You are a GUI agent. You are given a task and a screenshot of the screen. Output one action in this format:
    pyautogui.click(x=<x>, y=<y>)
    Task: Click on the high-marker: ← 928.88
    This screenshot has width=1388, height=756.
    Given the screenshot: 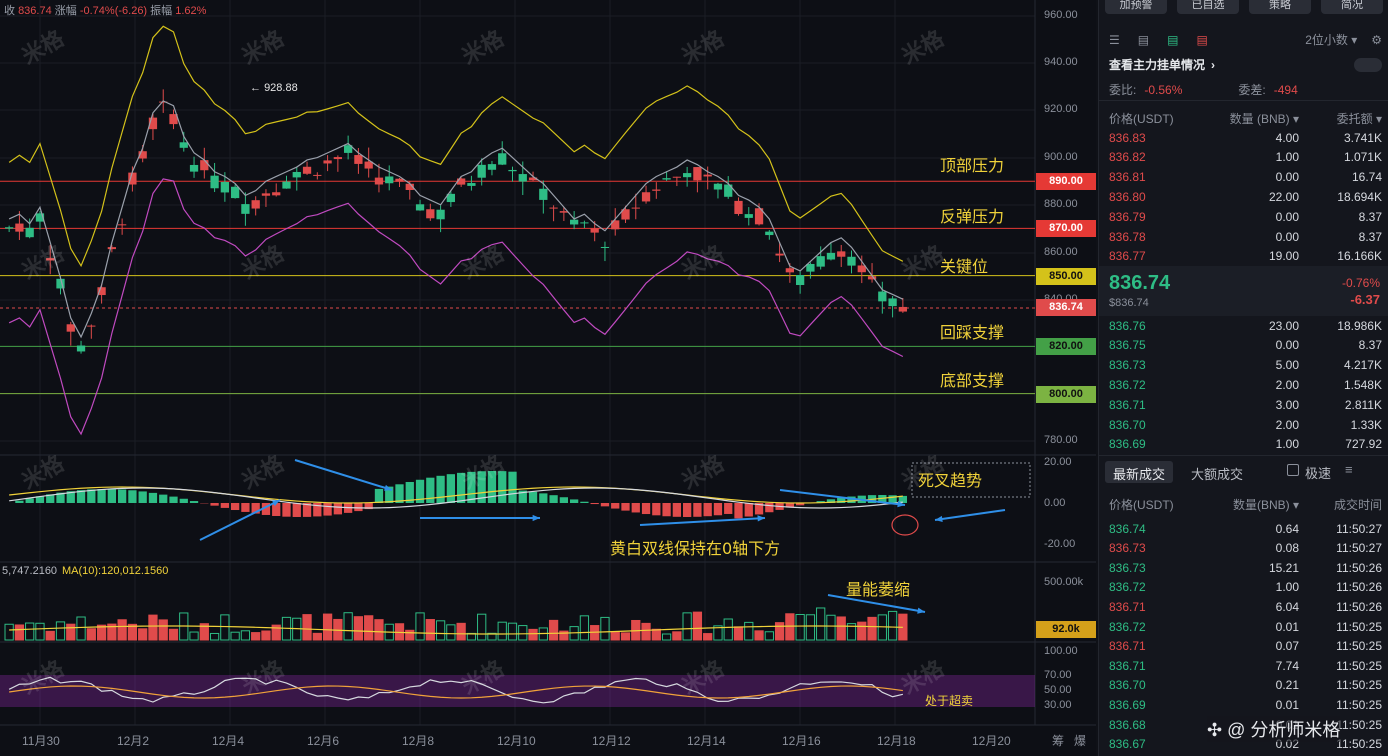 What is the action you would take?
    pyautogui.click(x=274, y=88)
    